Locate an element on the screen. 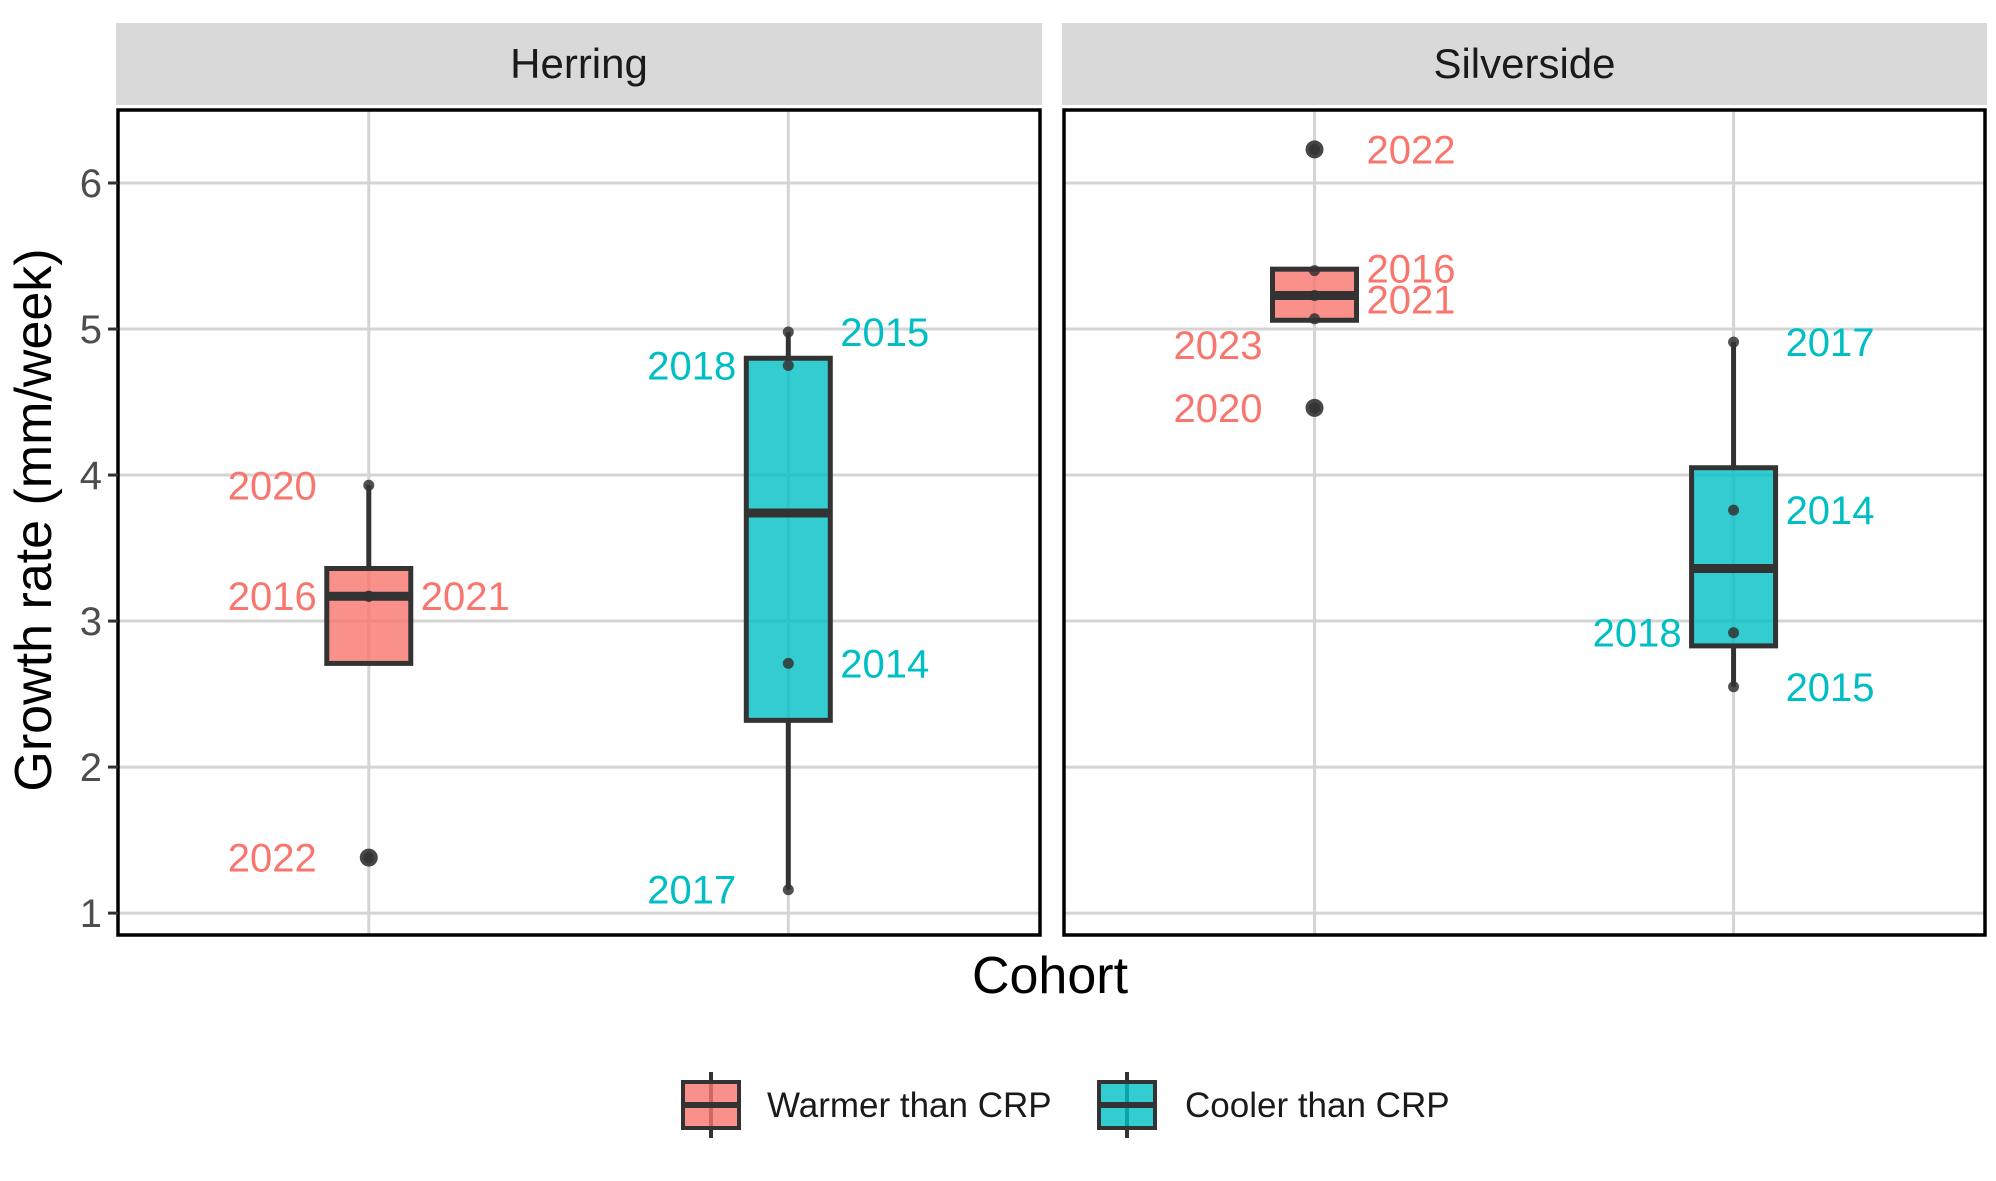 Image resolution: width=1996 pixels, height=1181 pixels. y-tick-label: 3 is located at coordinates (91, 622).